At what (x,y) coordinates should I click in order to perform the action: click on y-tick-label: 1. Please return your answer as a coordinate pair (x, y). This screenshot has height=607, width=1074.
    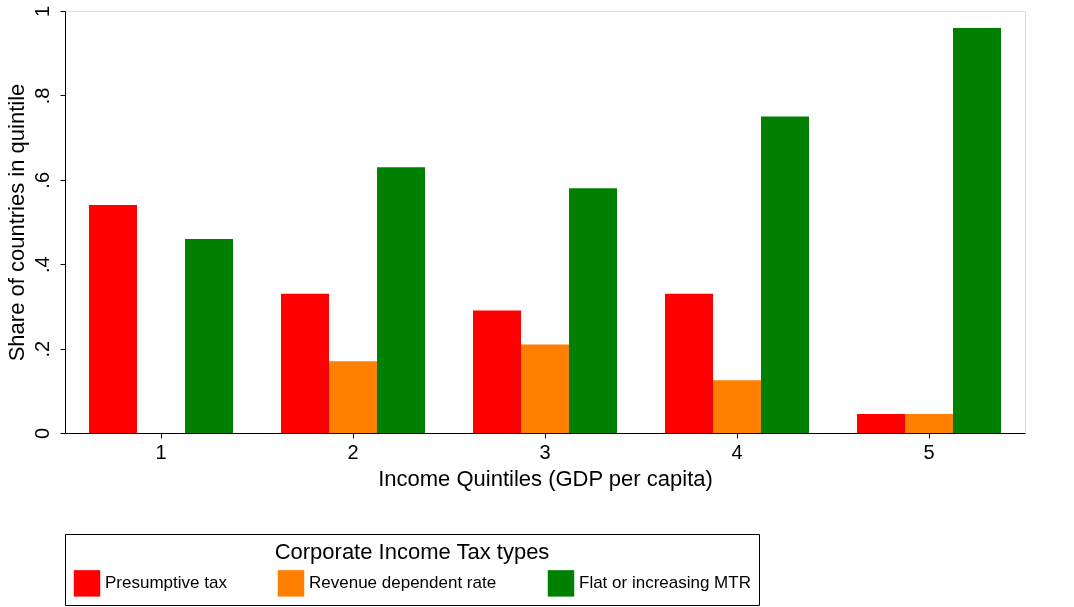
    Looking at the image, I should click on (41, 11).